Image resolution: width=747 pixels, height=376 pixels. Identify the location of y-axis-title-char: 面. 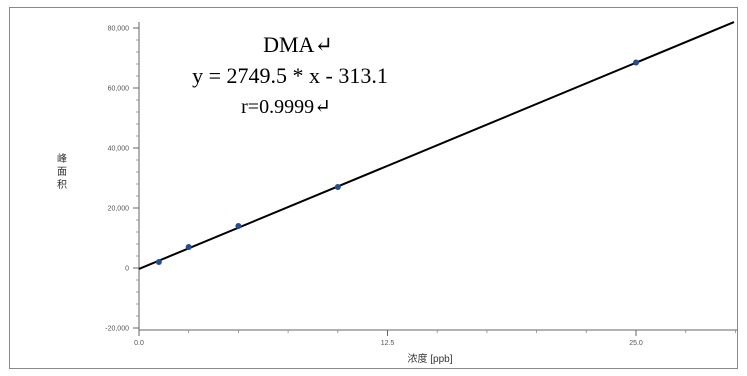
(62, 172).